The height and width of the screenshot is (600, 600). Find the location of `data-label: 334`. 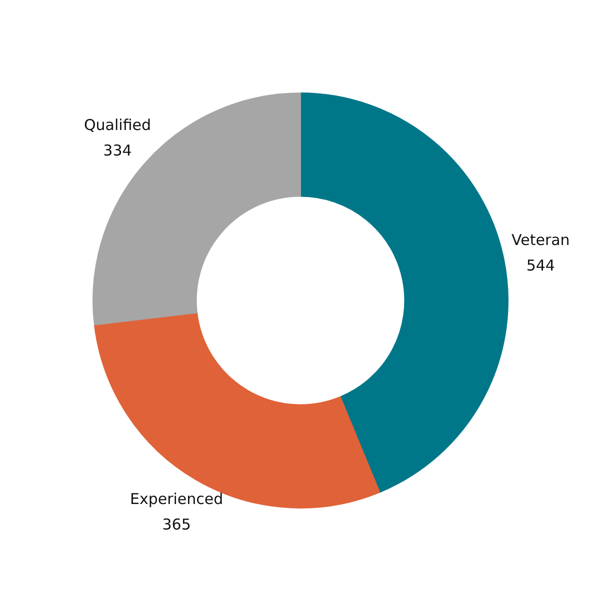

data-label: 334 is located at coordinates (117, 150).